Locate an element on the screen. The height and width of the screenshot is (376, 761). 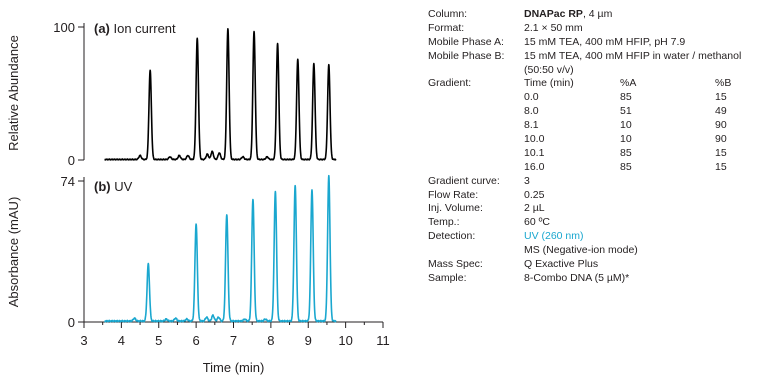
gradient-time: 8.1 is located at coordinates (531, 125).